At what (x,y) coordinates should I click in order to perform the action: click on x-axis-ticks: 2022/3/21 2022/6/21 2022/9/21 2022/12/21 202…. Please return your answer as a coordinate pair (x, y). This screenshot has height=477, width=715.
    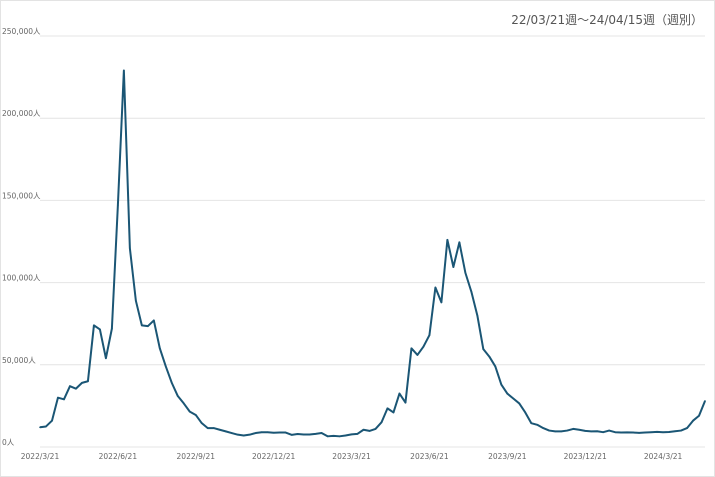
    Looking at the image, I should click on (352, 456).